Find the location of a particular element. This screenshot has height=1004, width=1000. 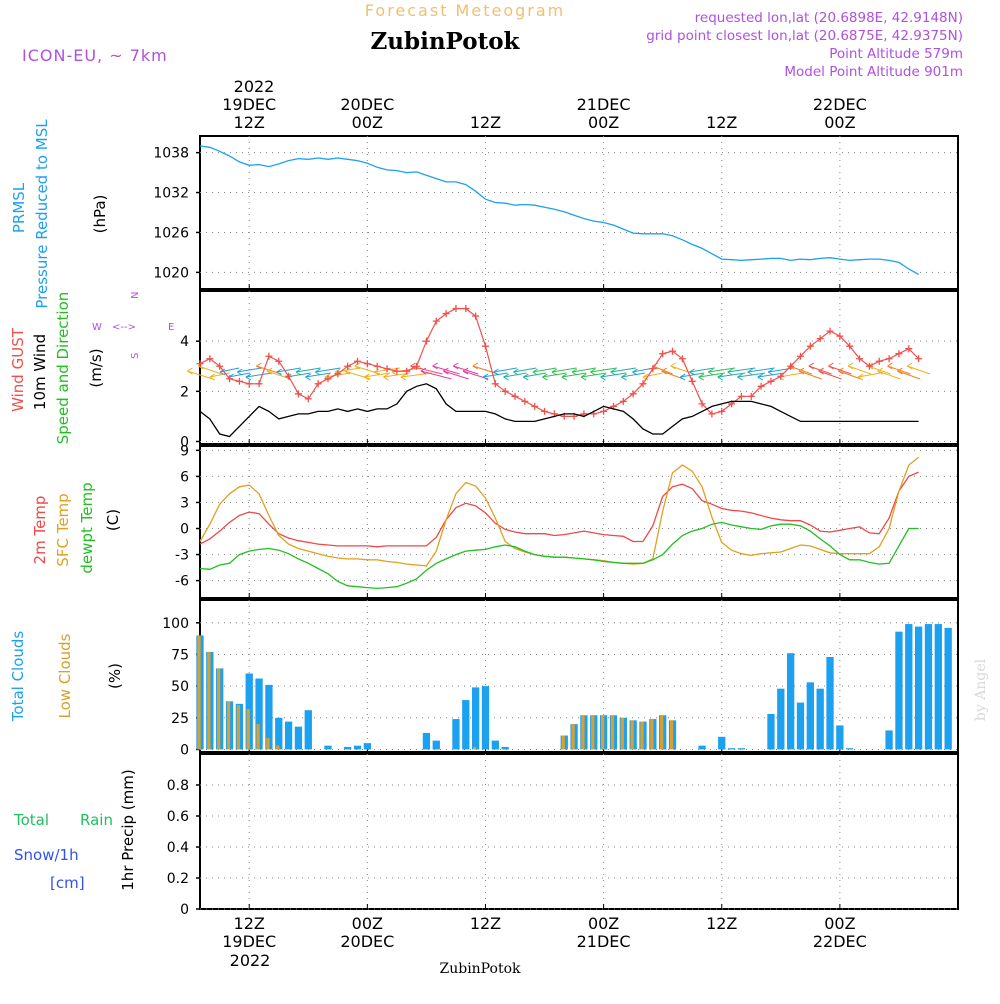

temp-ytick-label: -6 is located at coordinates (182, 582).